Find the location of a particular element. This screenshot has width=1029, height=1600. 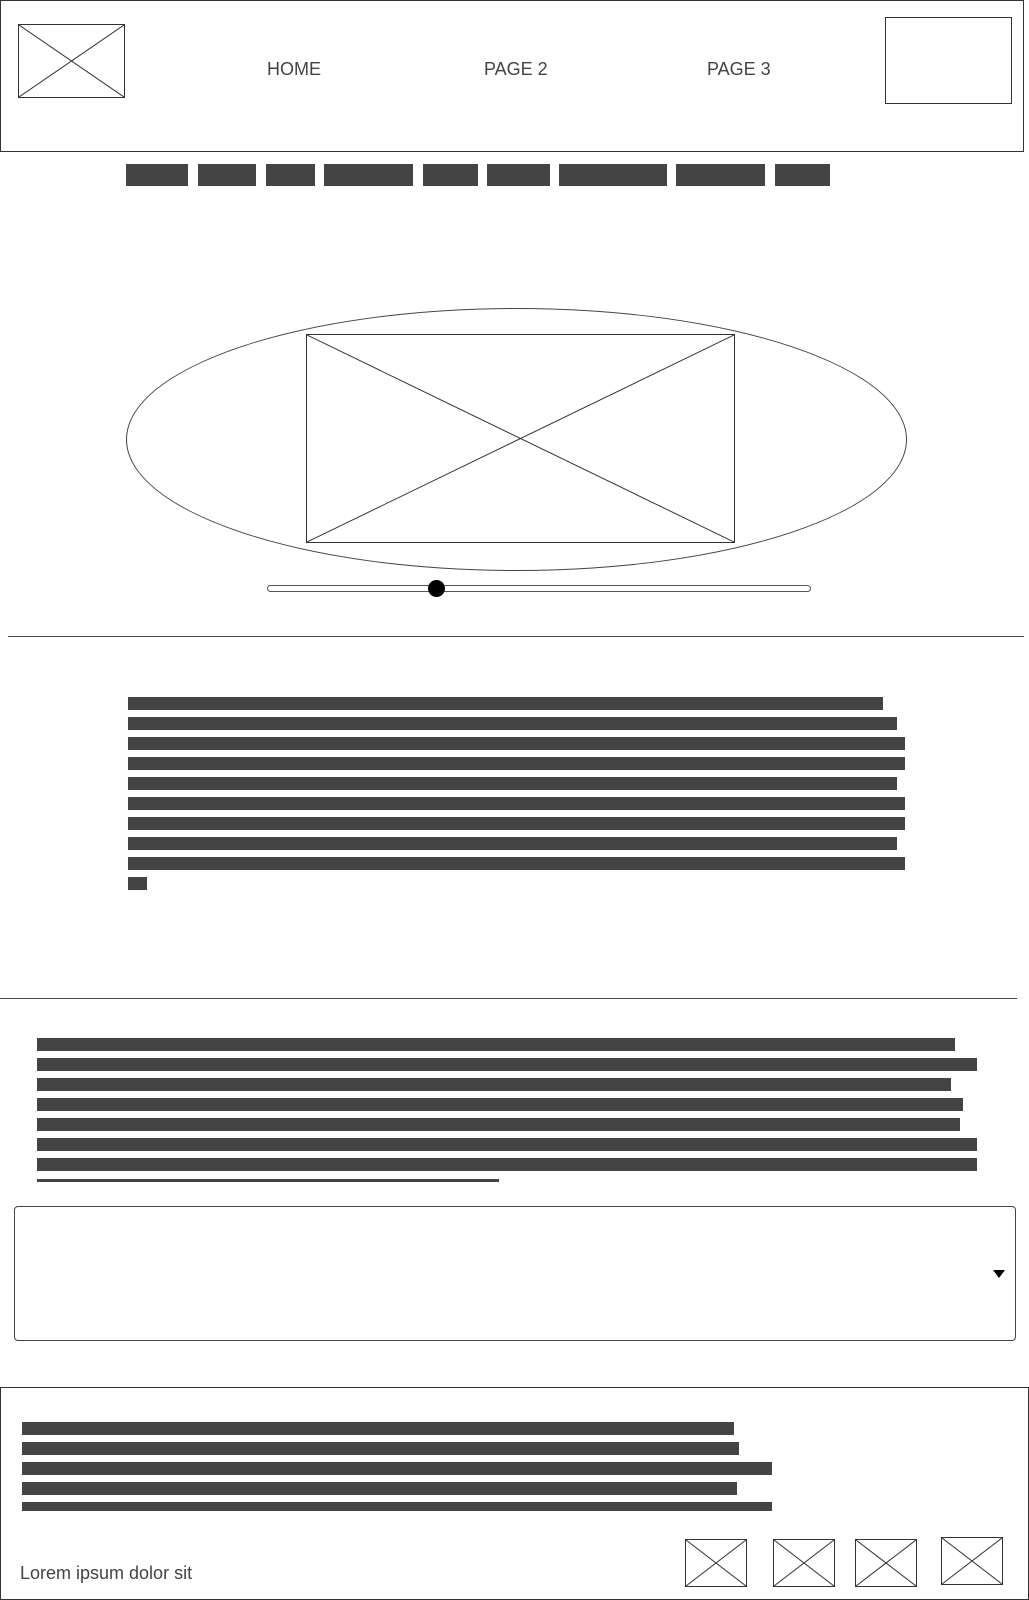

nav-page-2-link: PAGE 2 is located at coordinates (516, 69).